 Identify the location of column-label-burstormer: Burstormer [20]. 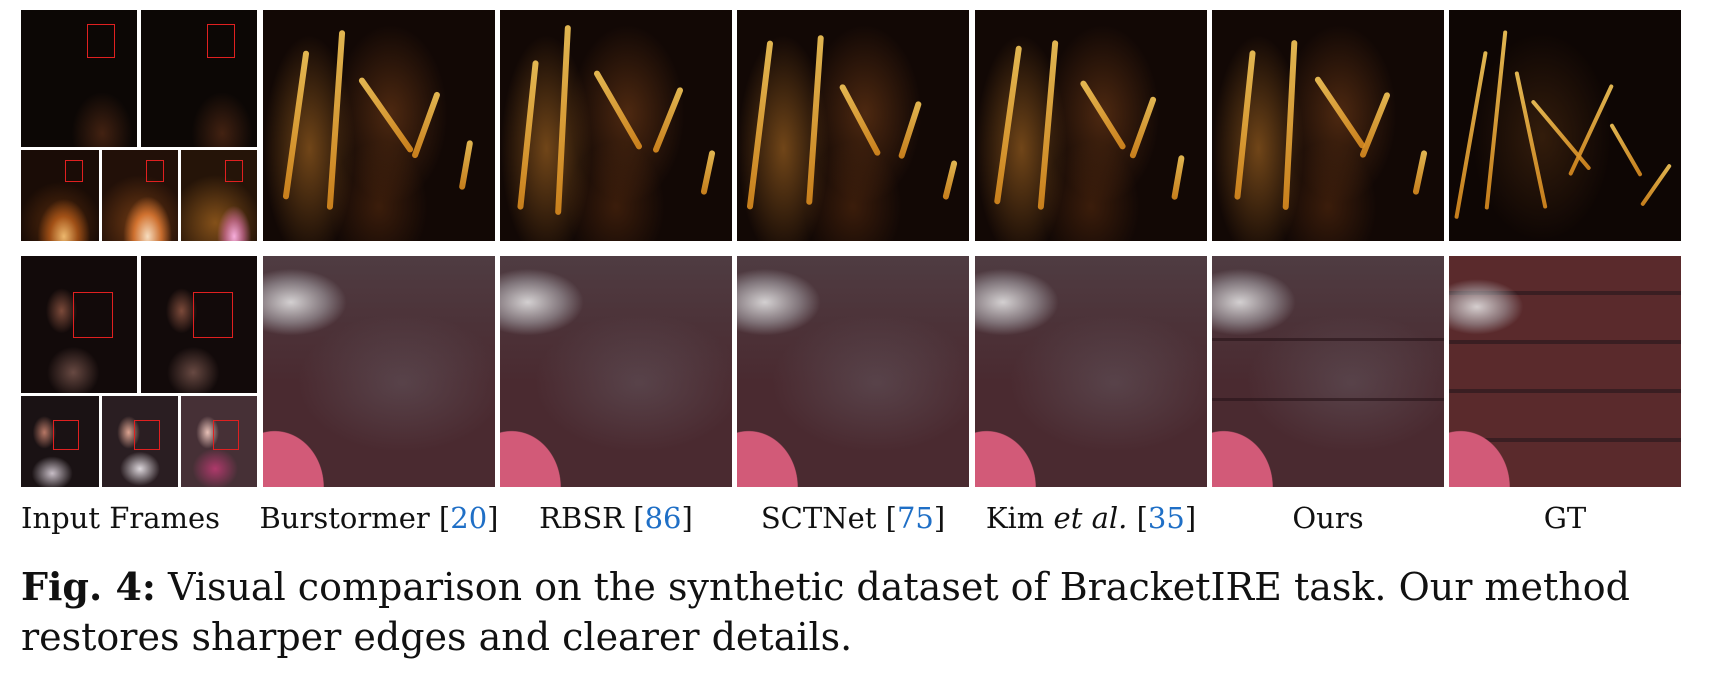
(379, 518).